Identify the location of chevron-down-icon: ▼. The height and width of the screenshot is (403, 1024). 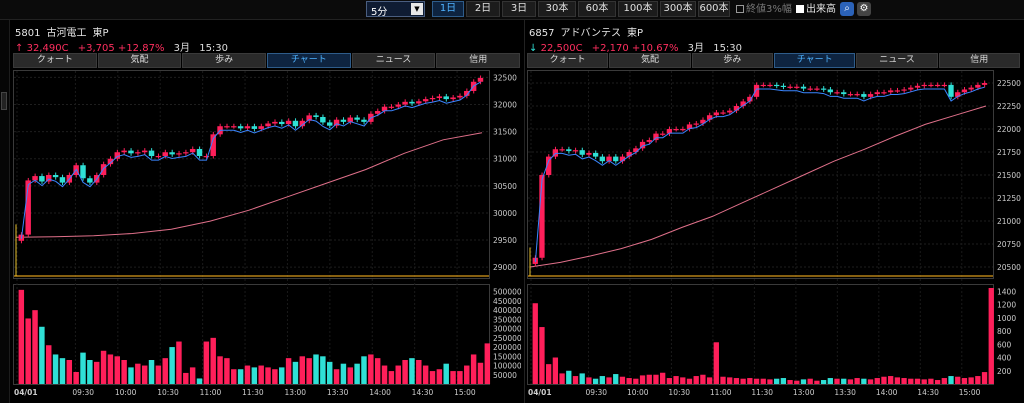
(417, 9).